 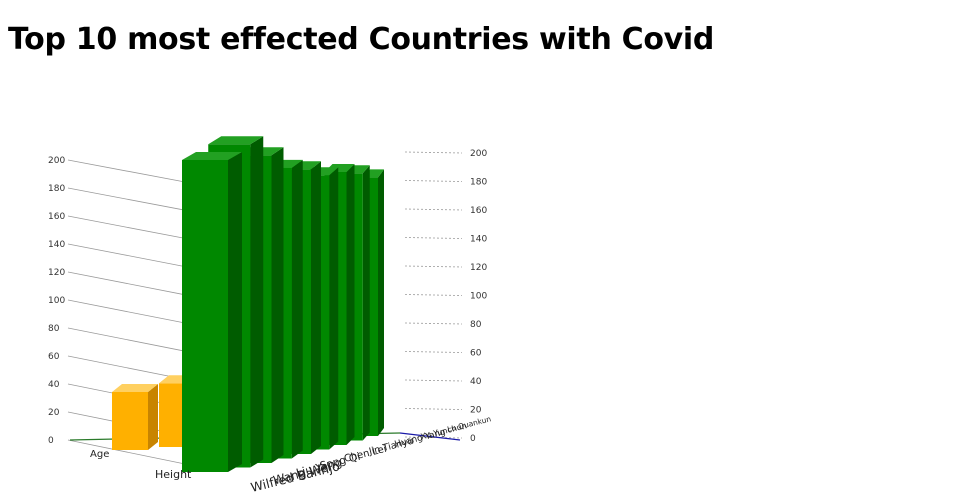 I want to click on y-tick-label-left: 180, so click(x=56, y=189).